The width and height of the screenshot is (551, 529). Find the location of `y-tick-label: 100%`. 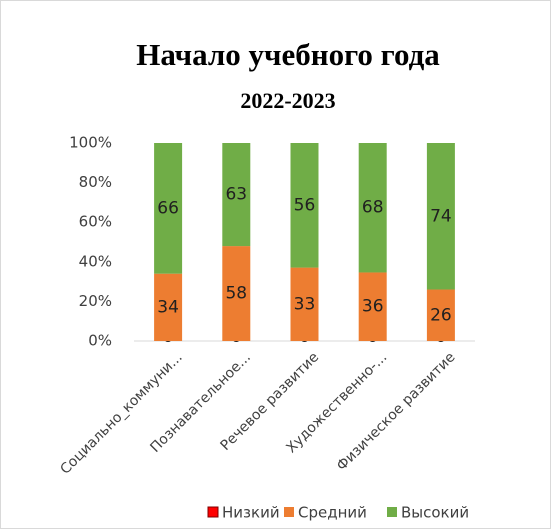

y-tick-label: 100% is located at coordinates (90, 143).